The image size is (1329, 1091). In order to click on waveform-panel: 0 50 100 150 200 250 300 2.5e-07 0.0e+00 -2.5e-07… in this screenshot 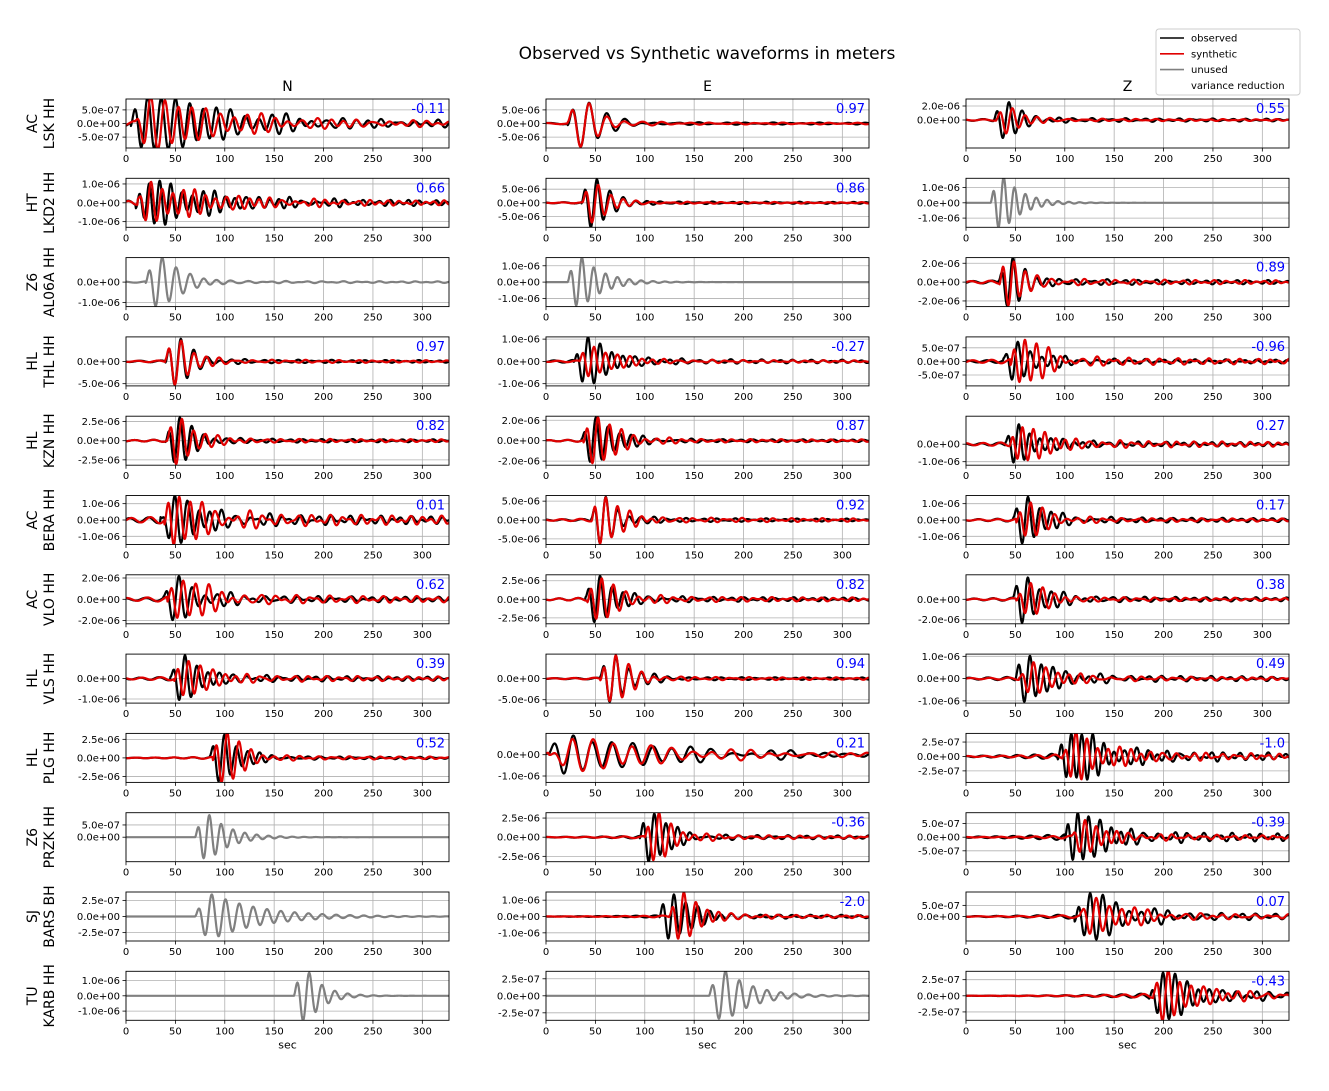, I will do `click(683, 1010)`.